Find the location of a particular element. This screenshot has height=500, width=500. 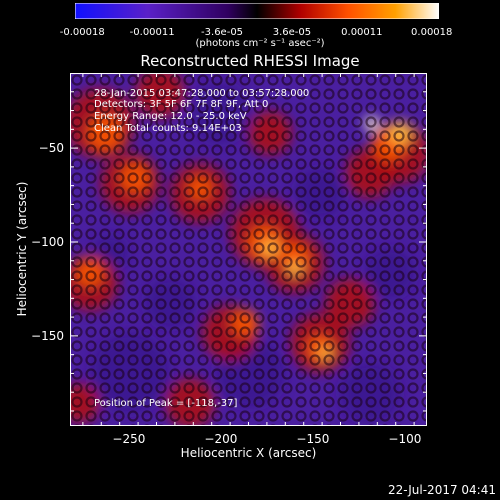

x-axis-label: Heliocentric X (arcsec) is located at coordinates (248, 453).